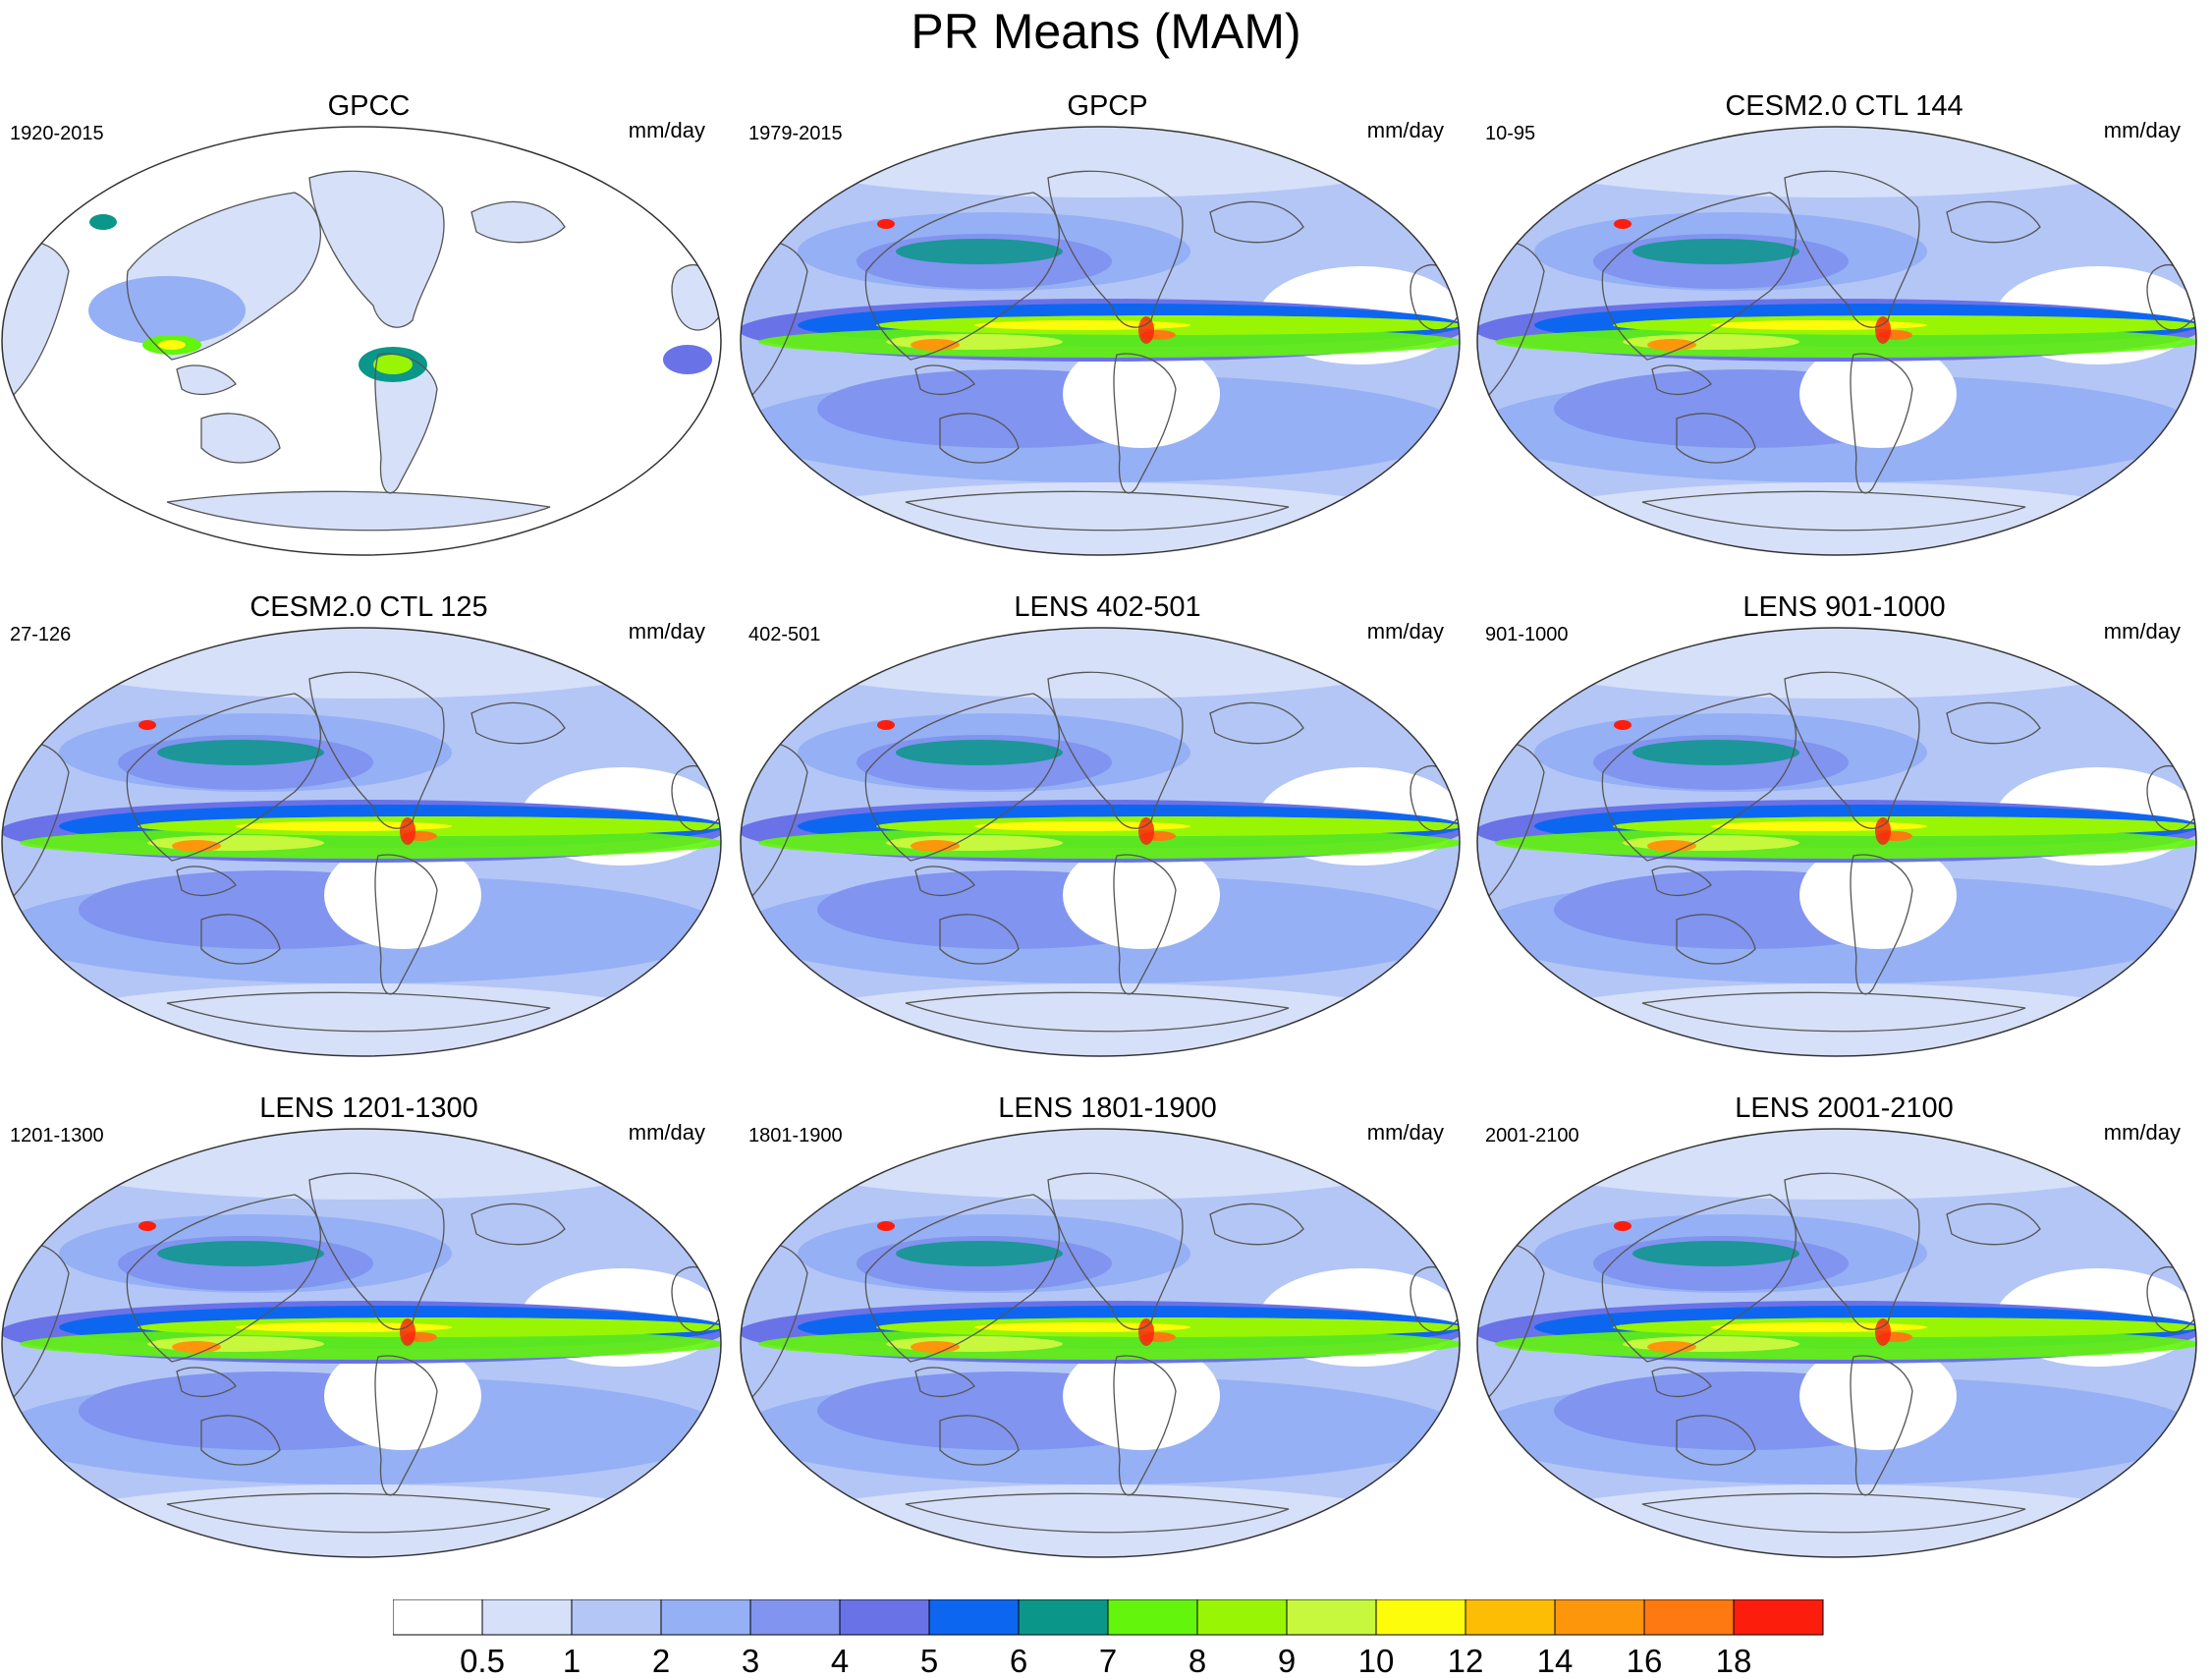 The height and width of the screenshot is (1679, 2212). I want to click on colorbar-tick-label: 3, so click(750, 1660).